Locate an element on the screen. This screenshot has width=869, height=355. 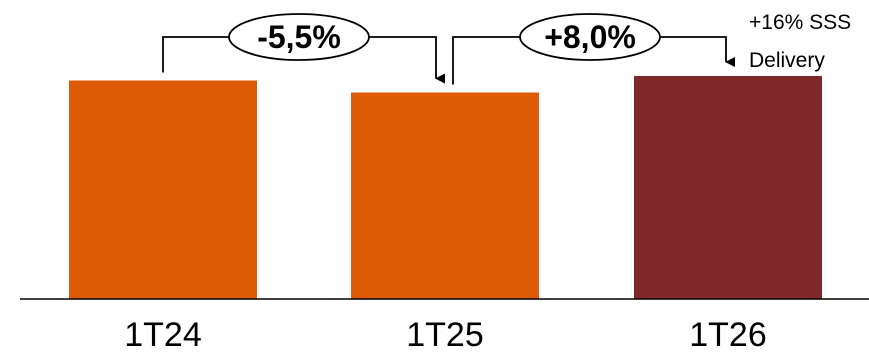
bar-1T24 is located at coordinates (163, 190).